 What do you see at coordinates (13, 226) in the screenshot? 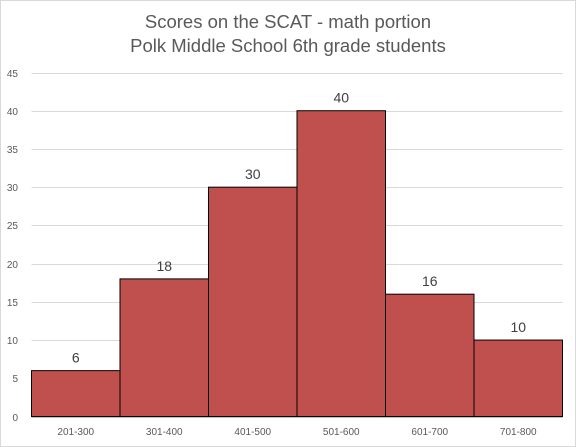
I see `y-tick-label: 25` at bounding box center [13, 226].